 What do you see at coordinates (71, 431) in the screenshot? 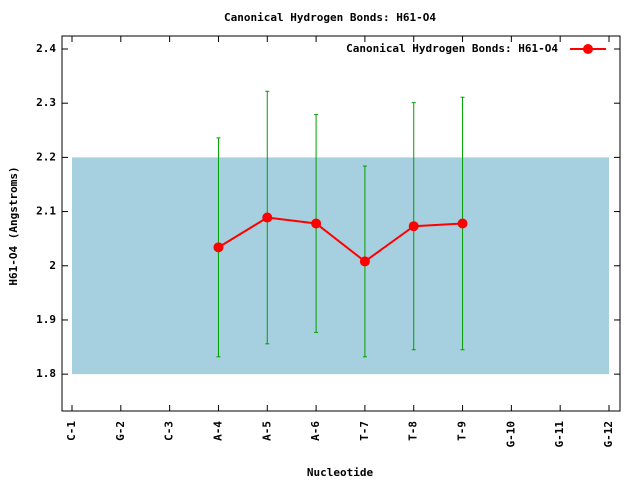
I see `x-tick-label: C-1` at bounding box center [71, 431].